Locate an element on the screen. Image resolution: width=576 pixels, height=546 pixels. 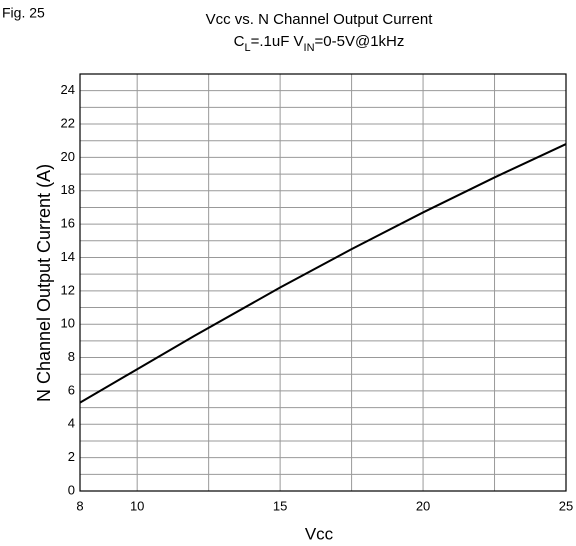
x-tick-label: 15 is located at coordinates (280, 505).